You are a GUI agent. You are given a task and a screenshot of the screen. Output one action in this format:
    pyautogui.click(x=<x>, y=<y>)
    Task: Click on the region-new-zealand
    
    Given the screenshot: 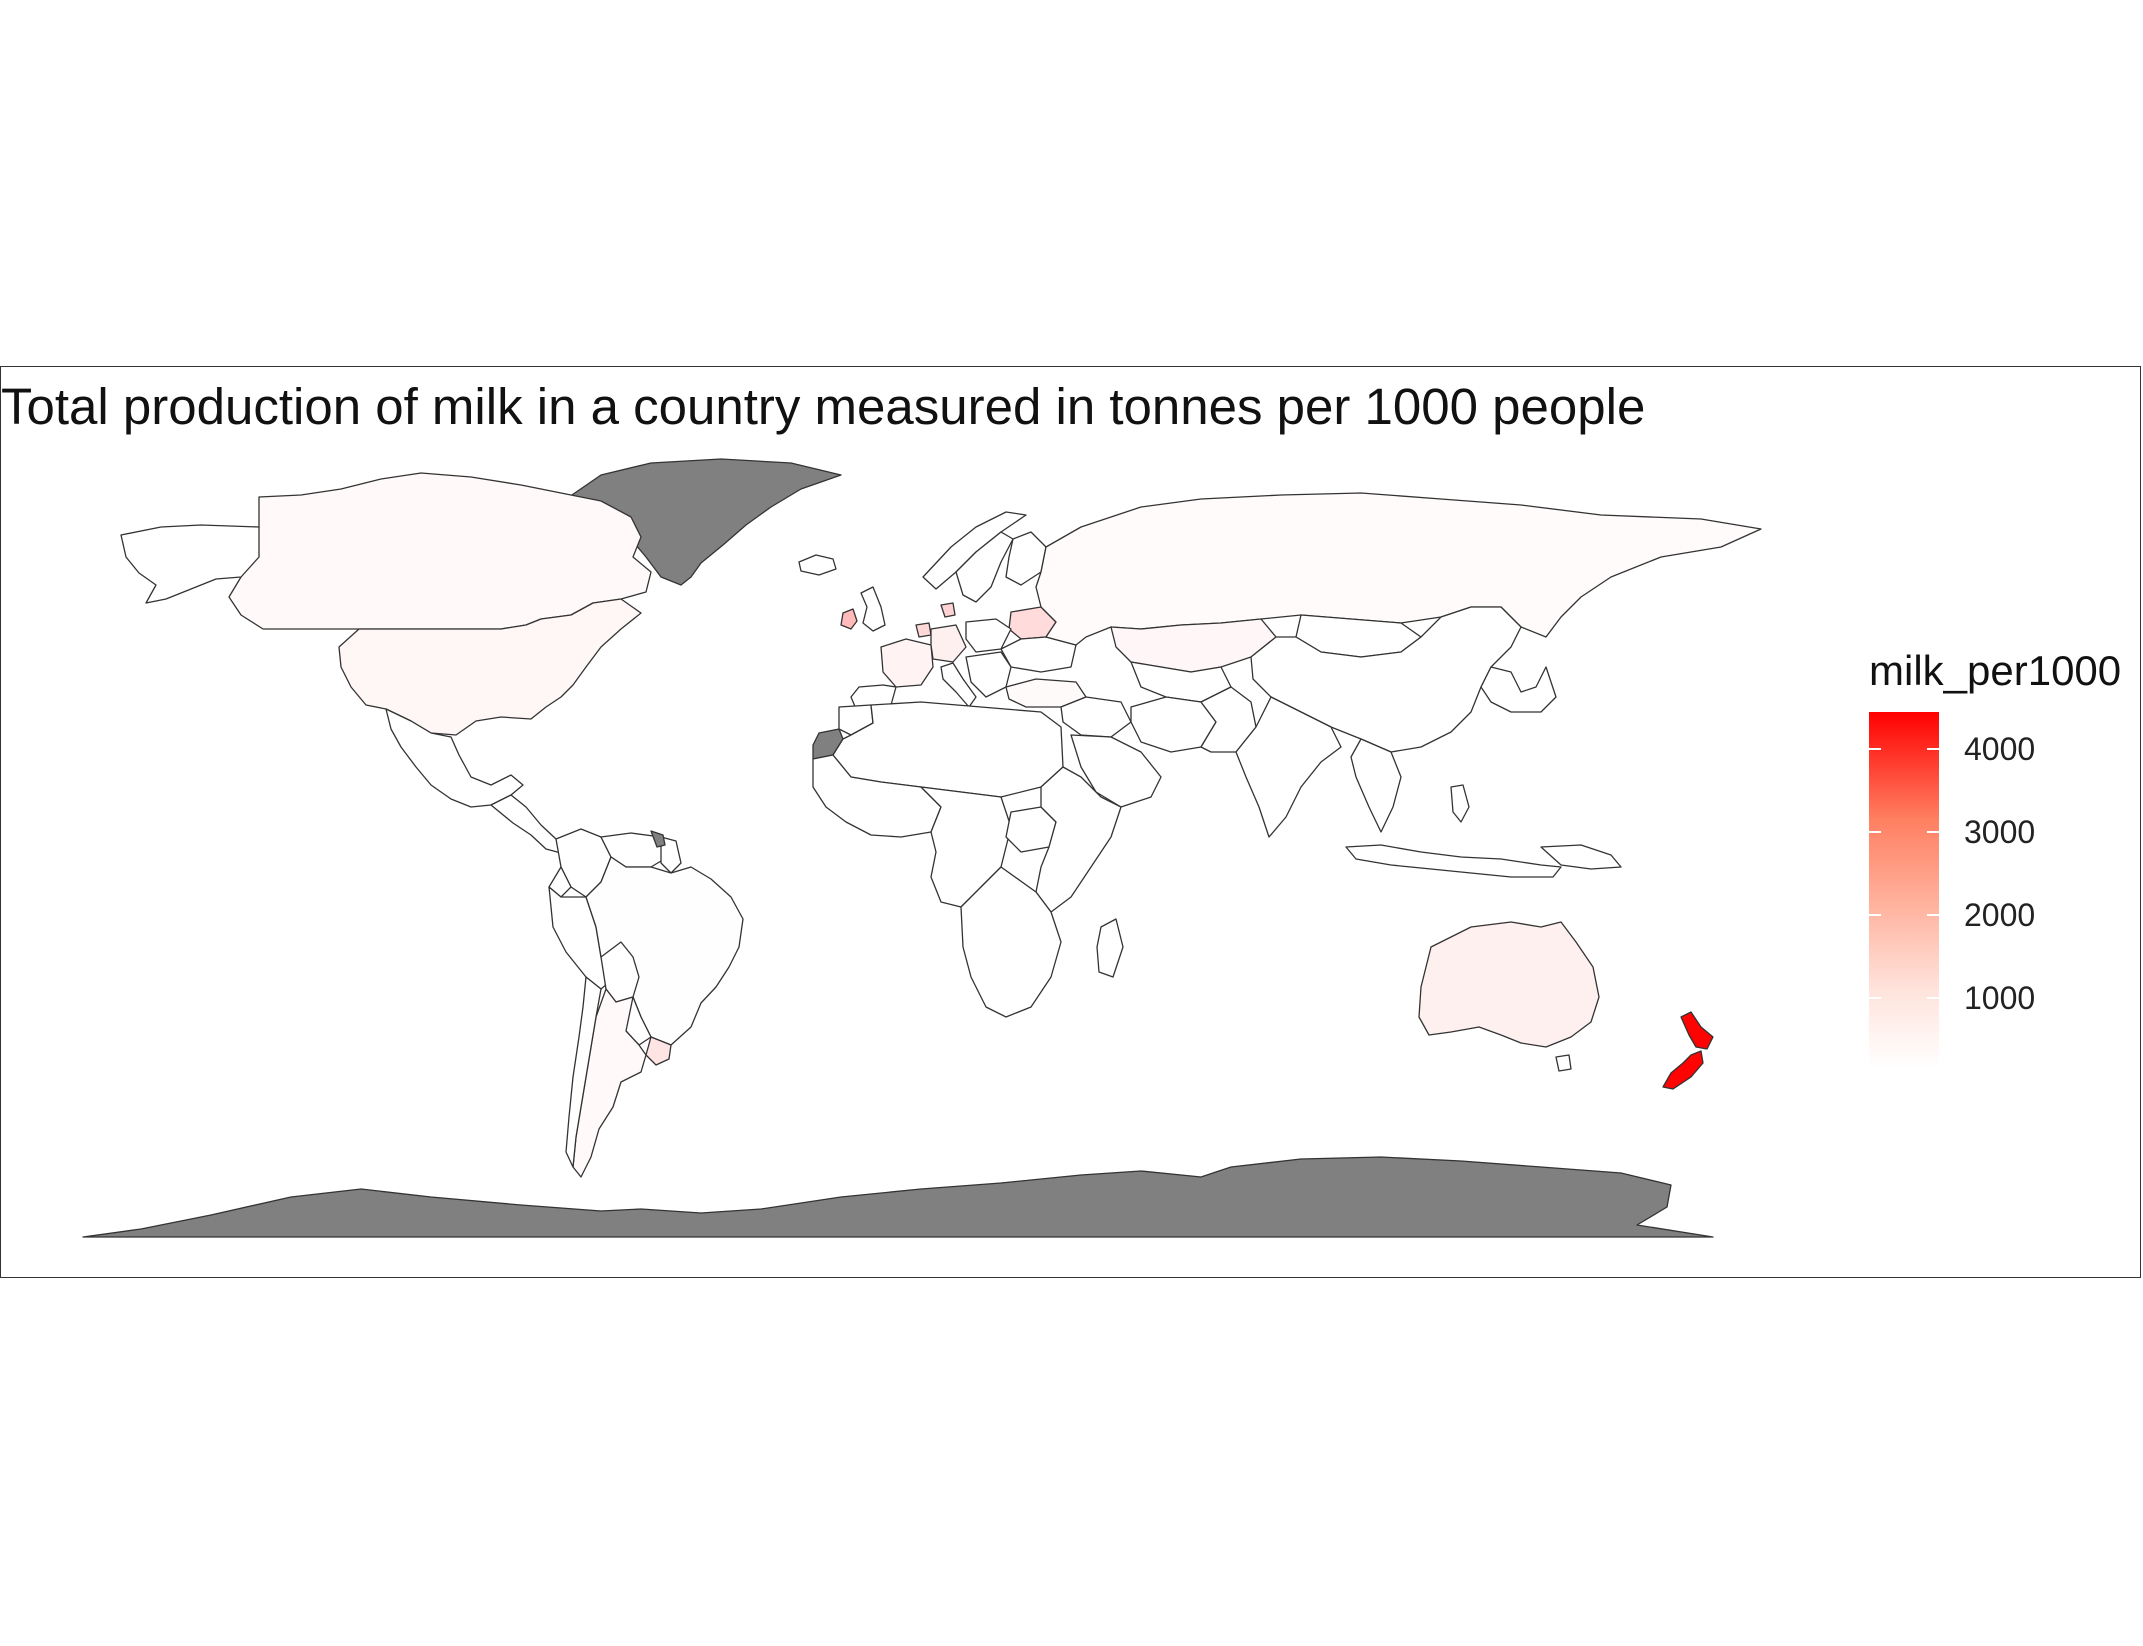 What is the action you would take?
    pyautogui.click(x=1688, y=1050)
    